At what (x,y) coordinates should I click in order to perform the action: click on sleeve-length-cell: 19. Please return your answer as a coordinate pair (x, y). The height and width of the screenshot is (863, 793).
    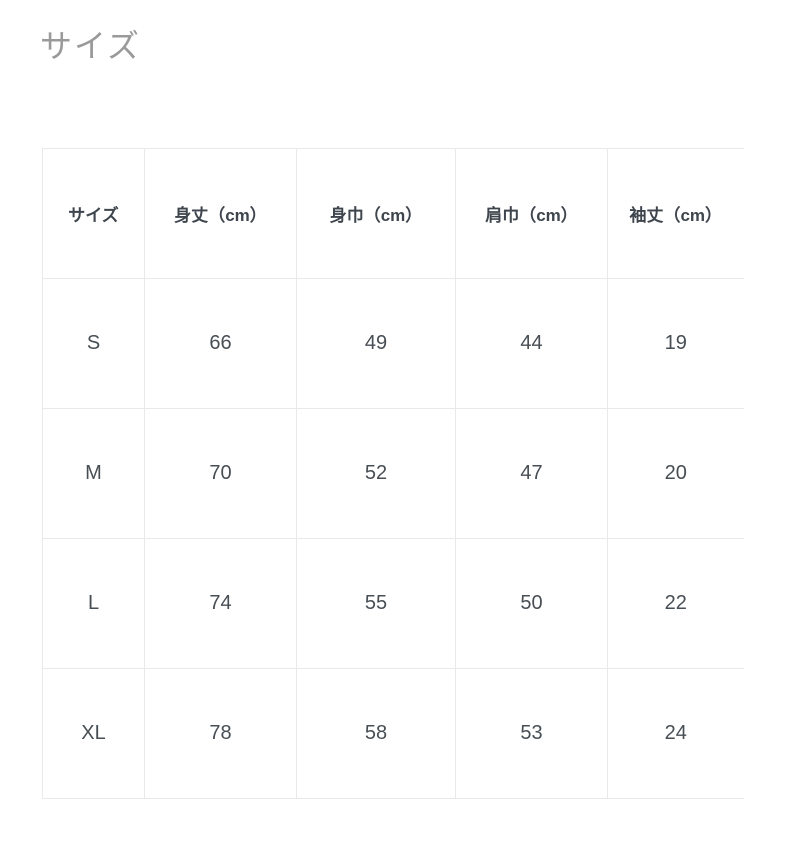
    Looking at the image, I should click on (675, 343).